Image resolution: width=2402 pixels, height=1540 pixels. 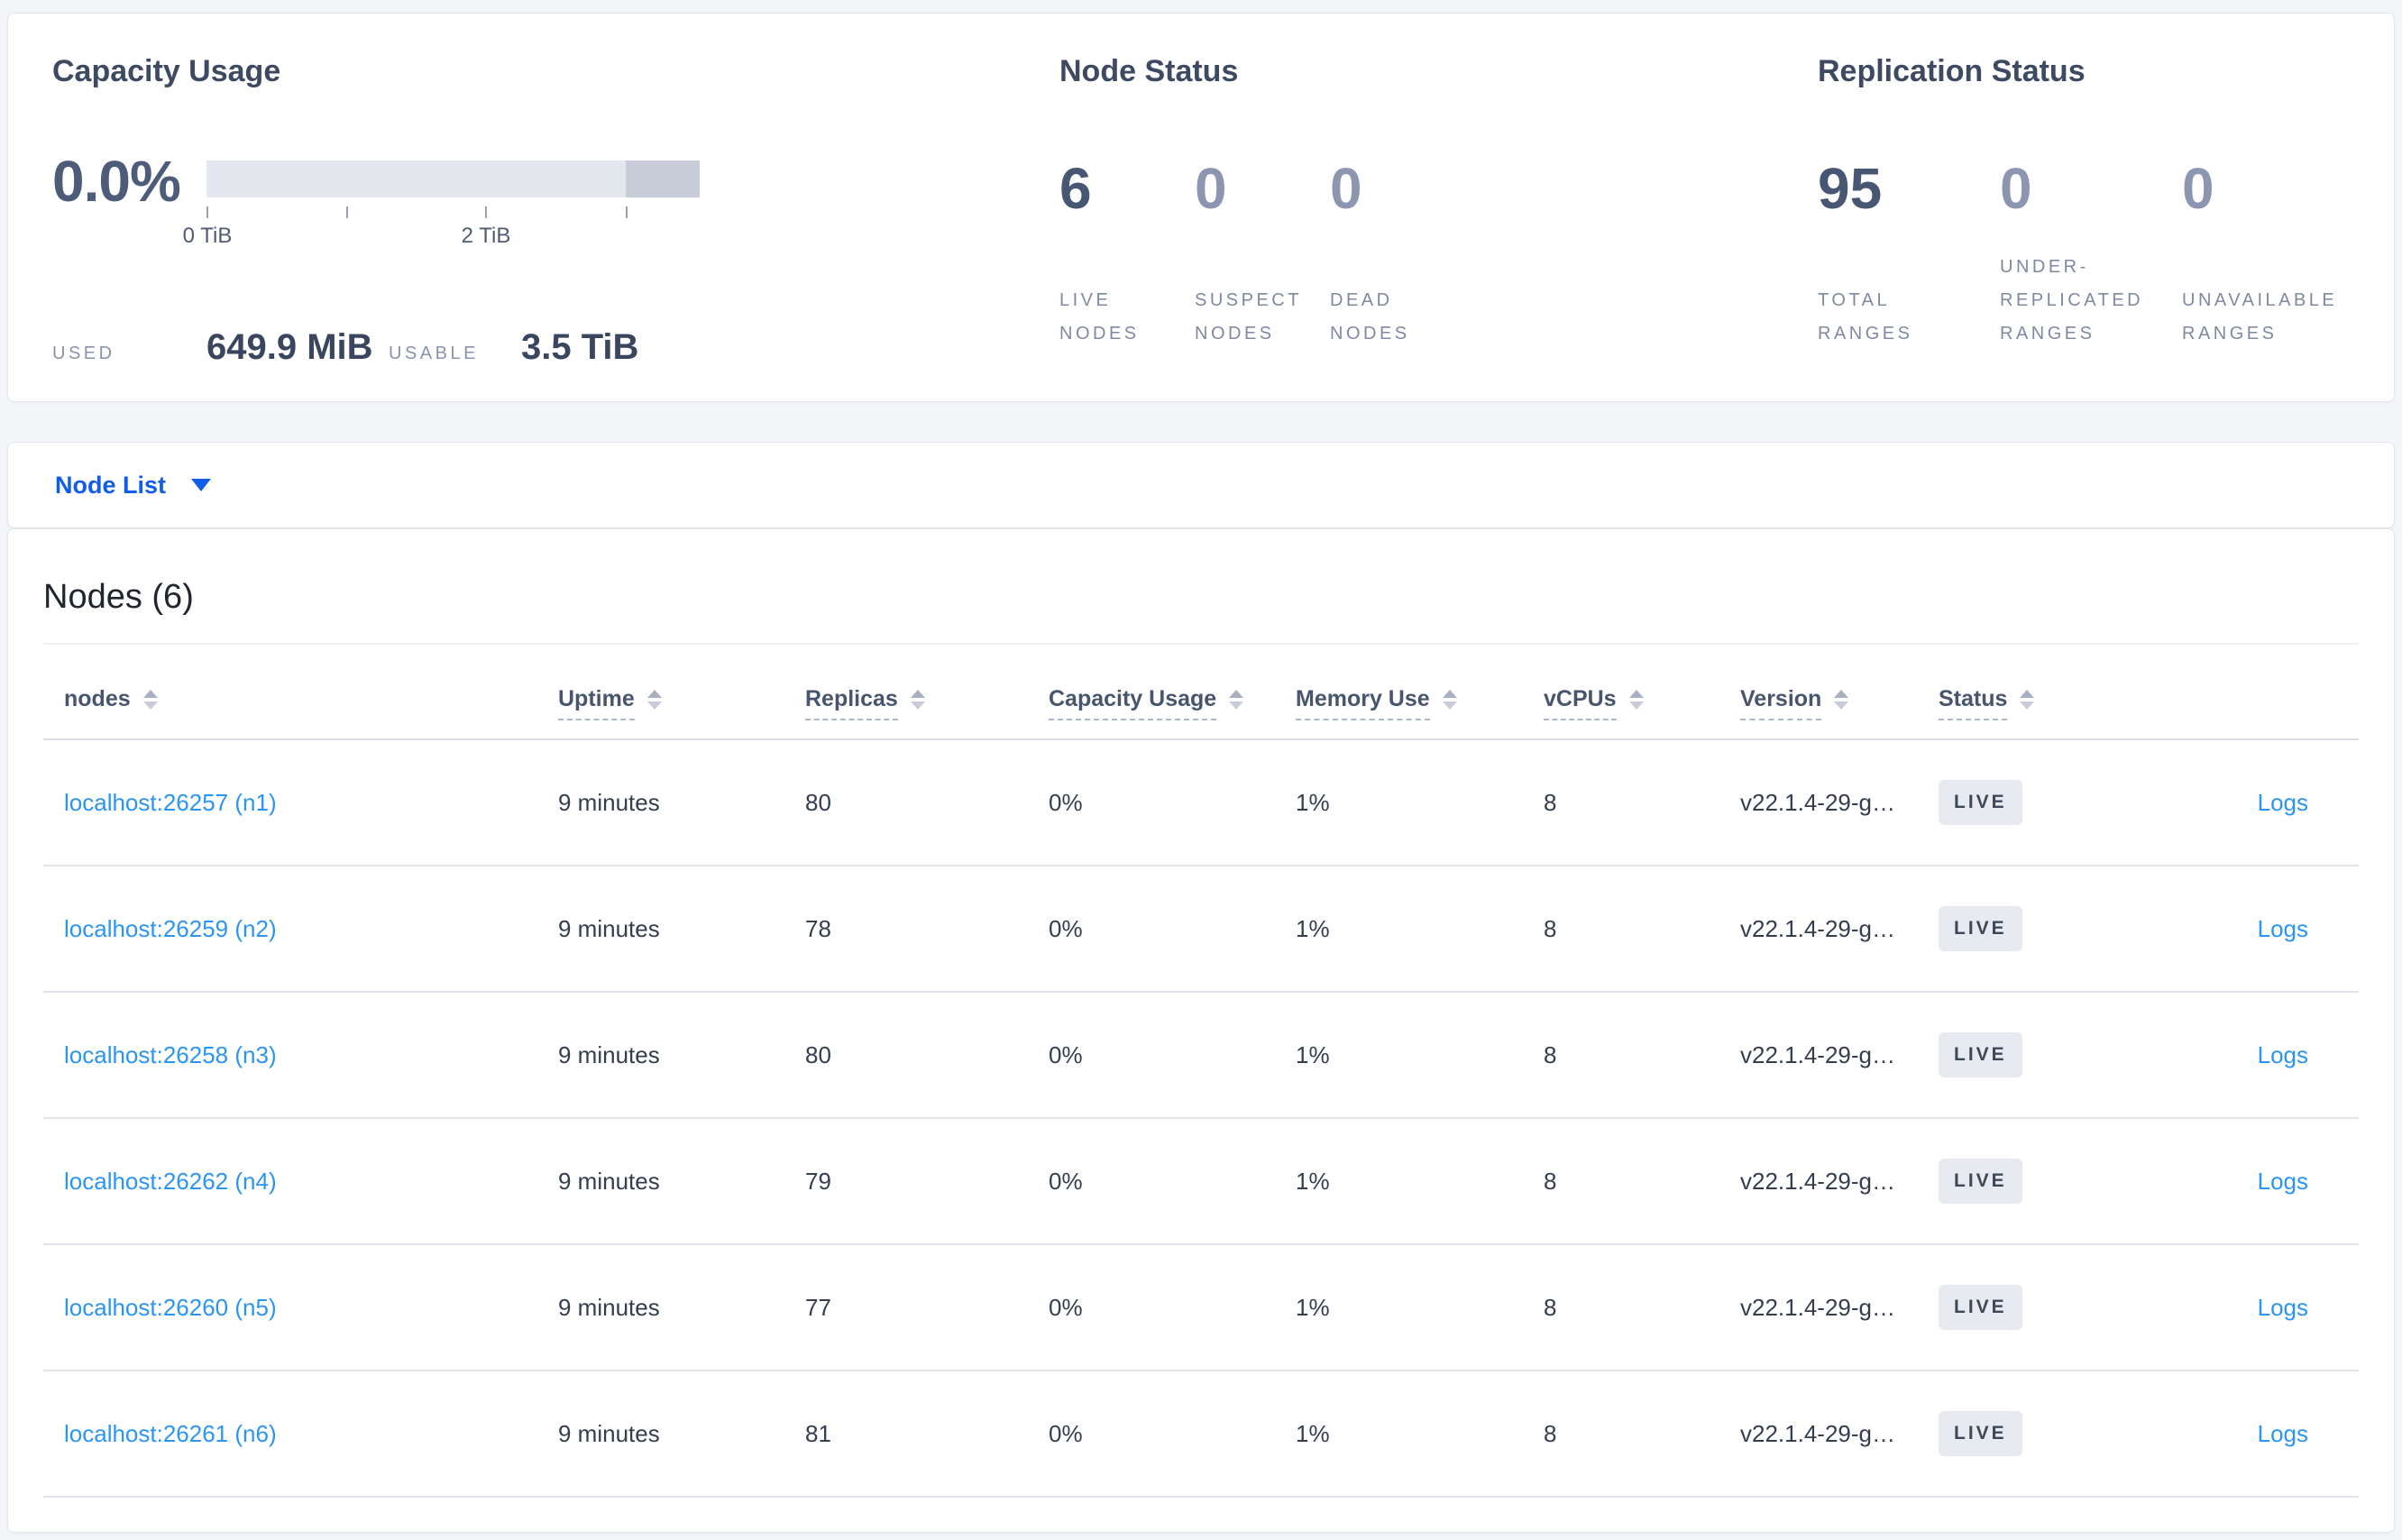 I want to click on used-value: 649.9 MiB, so click(x=289, y=347).